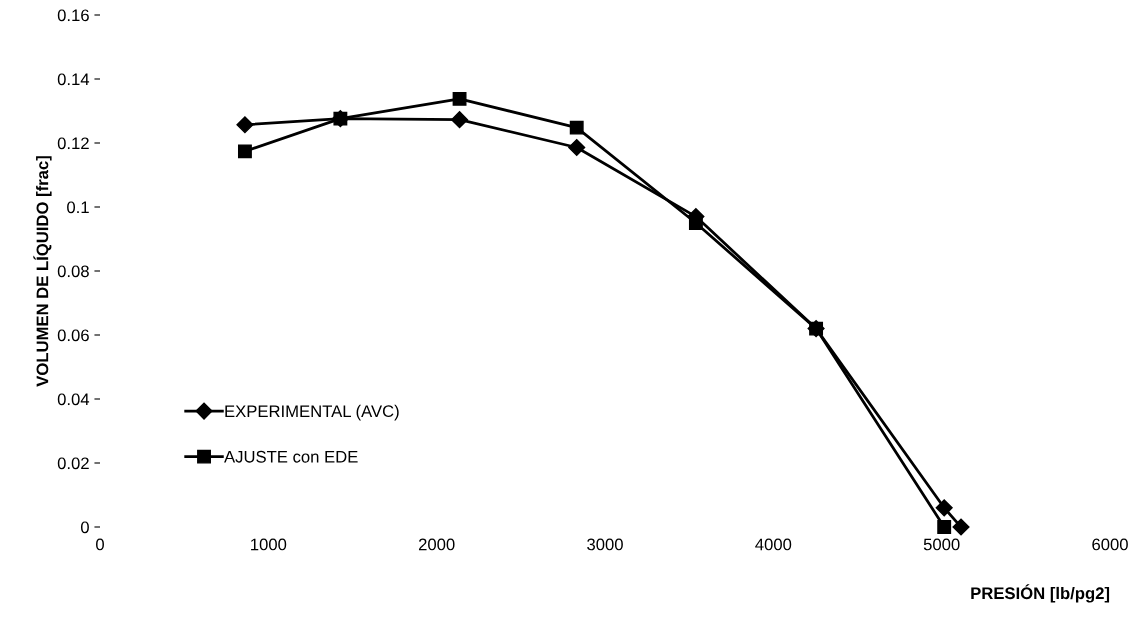  I want to click on x-tick-label: 2000, so click(436, 544).